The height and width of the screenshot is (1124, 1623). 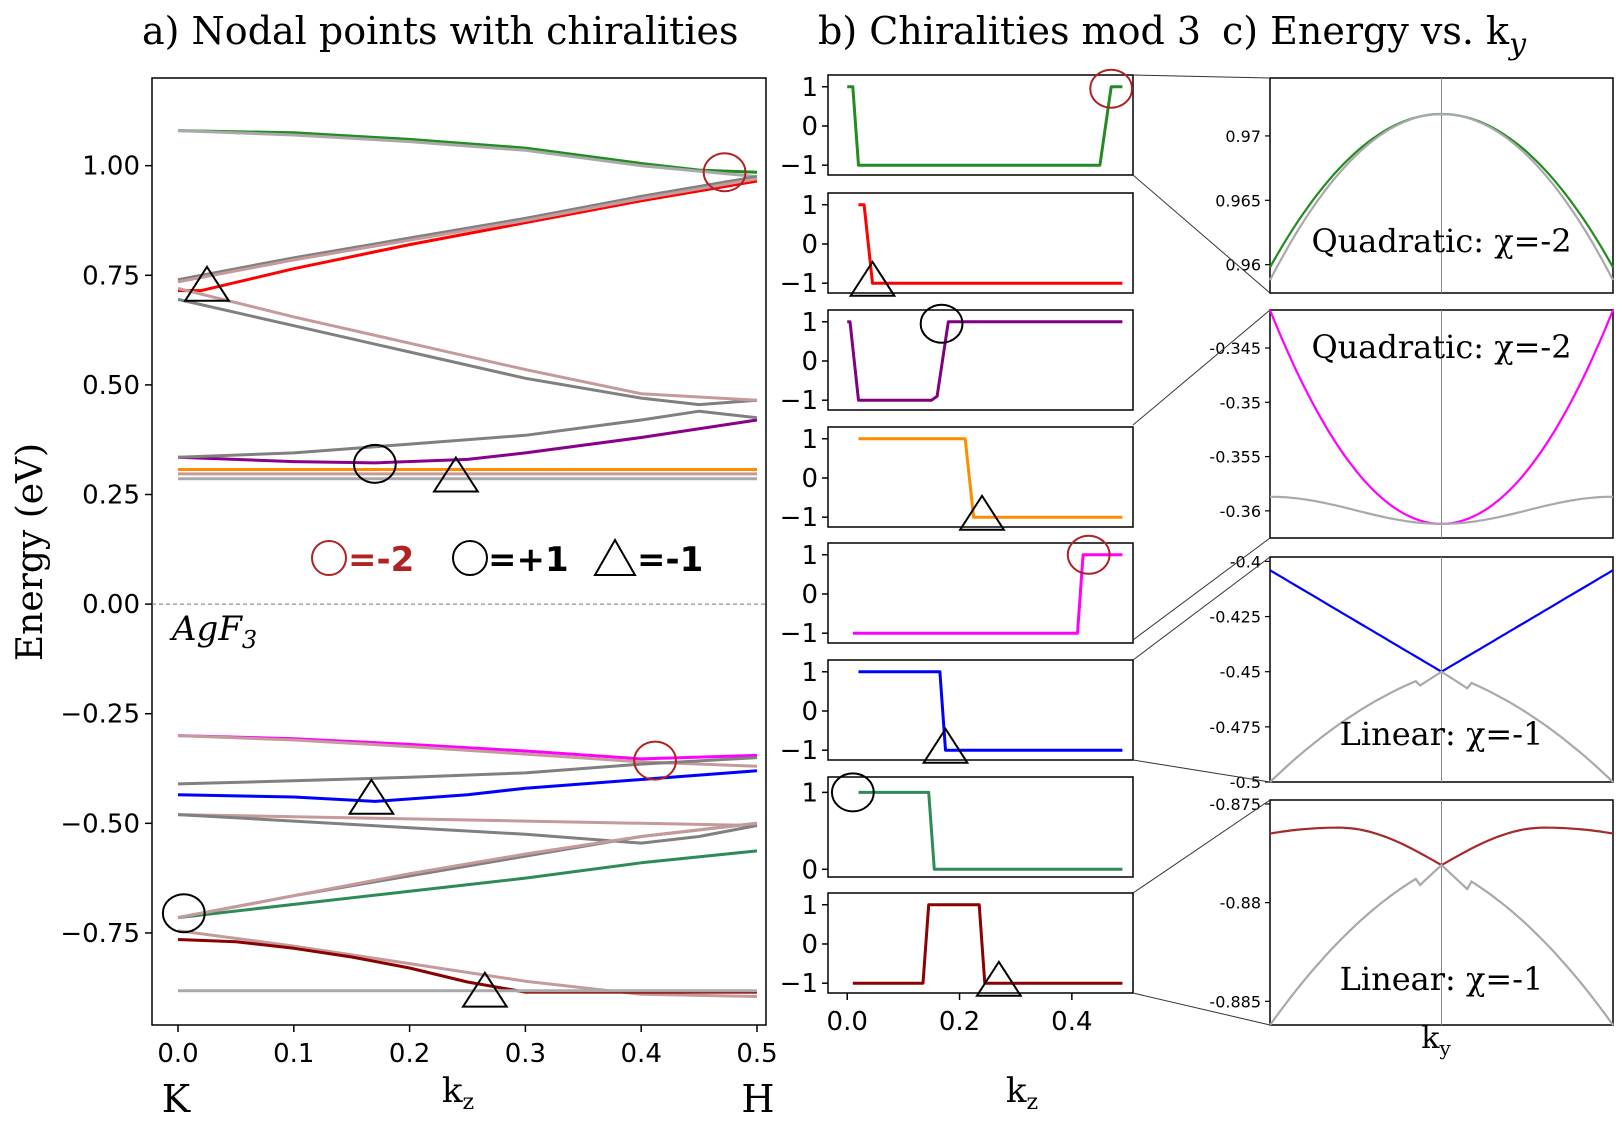 What do you see at coordinates (409, 1054) in the screenshot?
I see `panel-a-xtick-label: 0.2` at bounding box center [409, 1054].